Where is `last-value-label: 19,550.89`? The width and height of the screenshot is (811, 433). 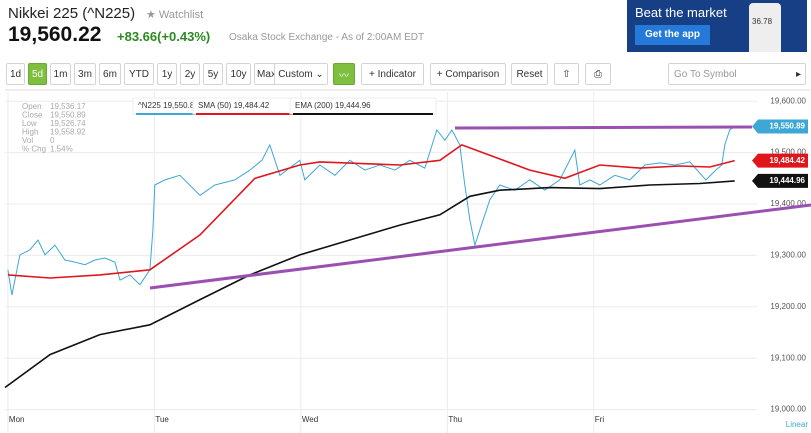 last-value-label: 19,550.89 is located at coordinates (787, 126).